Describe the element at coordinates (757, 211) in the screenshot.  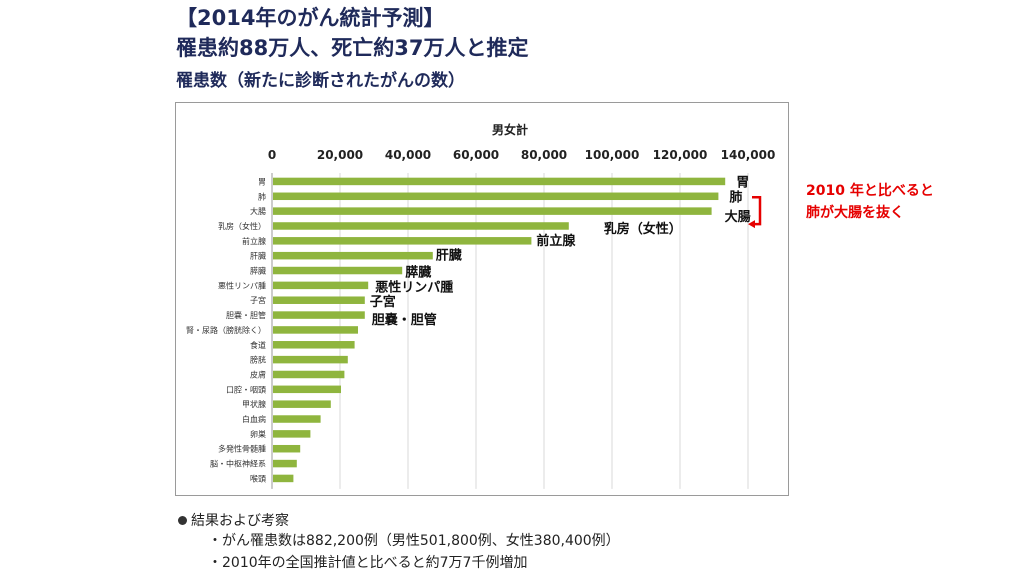
I see `bracket-arrow-icon` at that location.